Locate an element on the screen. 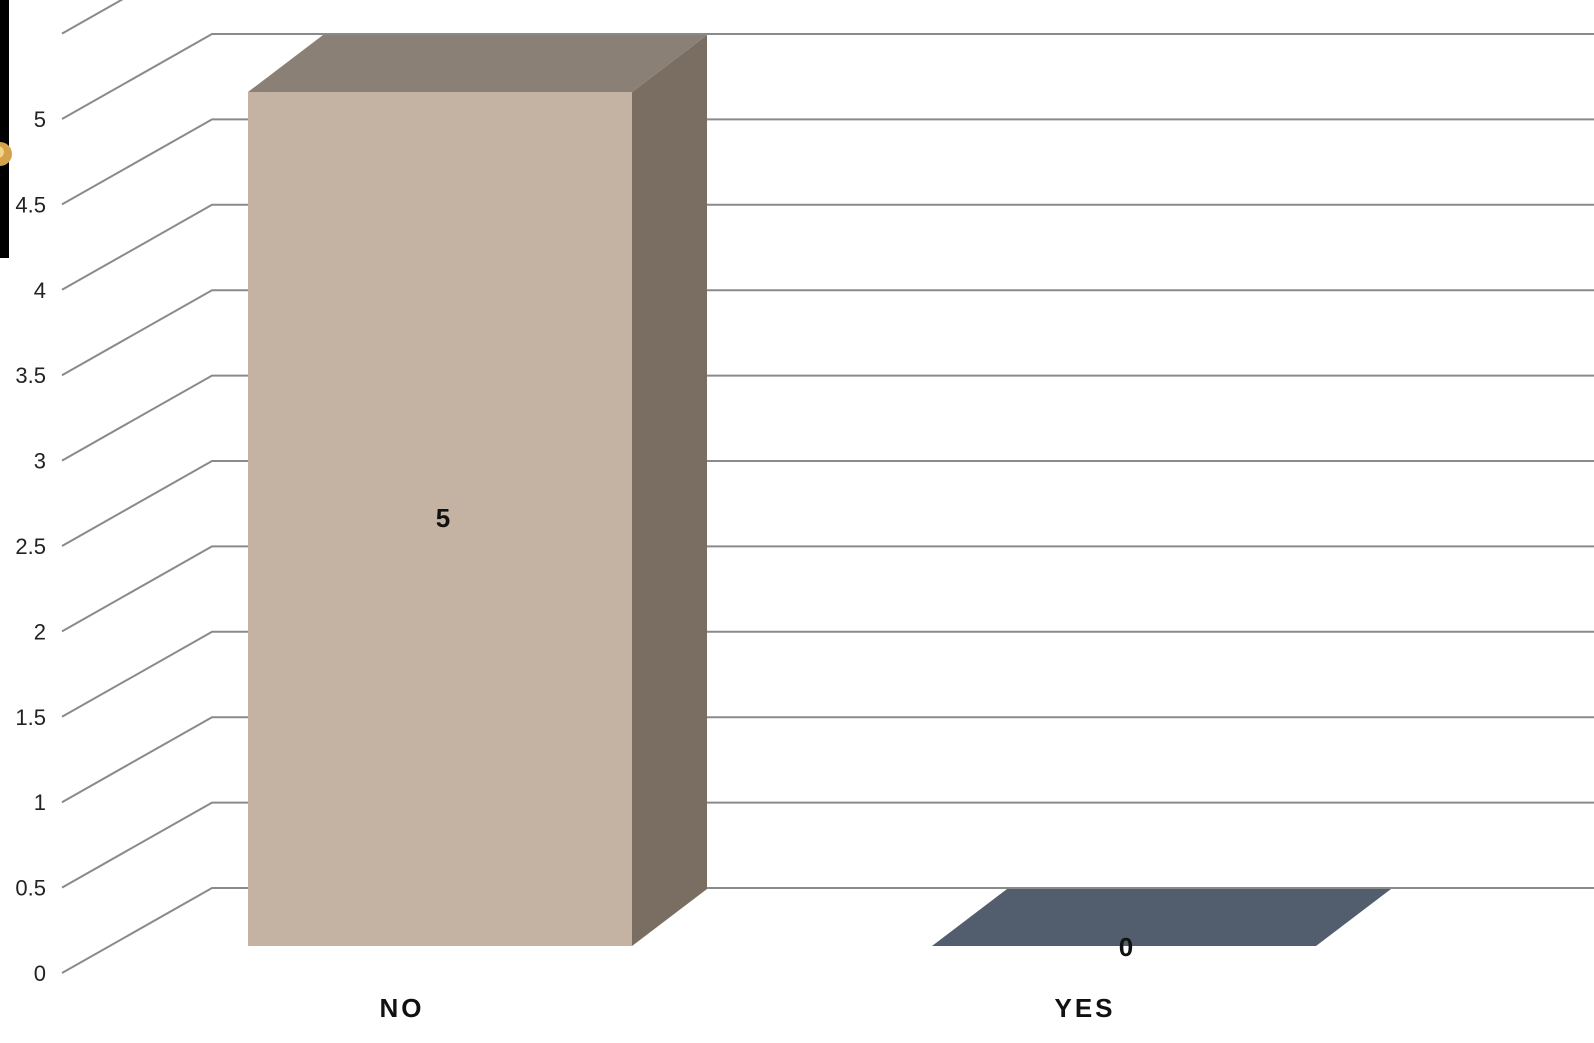  y-tick-label: 2.5 is located at coordinates (30, 546).